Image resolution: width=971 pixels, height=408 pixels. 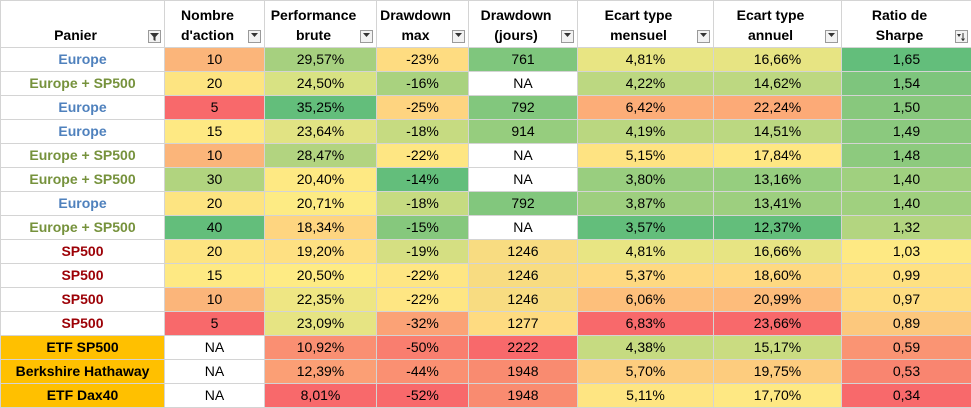 What do you see at coordinates (646, 108) in the screenshot?
I see `cell-ecart-type-mensuel: 6,42%` at bounding box center [646, 108].